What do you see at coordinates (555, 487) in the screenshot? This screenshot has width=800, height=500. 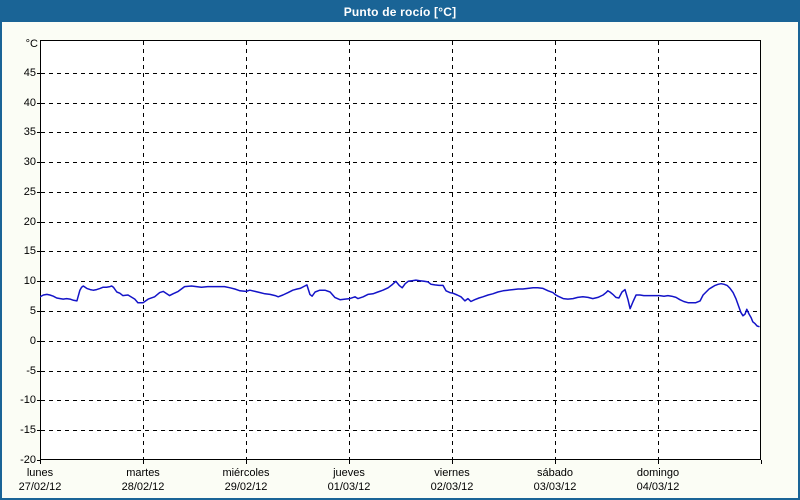 I see `day-date: 03/03/12` at bounding box center [555, 487].